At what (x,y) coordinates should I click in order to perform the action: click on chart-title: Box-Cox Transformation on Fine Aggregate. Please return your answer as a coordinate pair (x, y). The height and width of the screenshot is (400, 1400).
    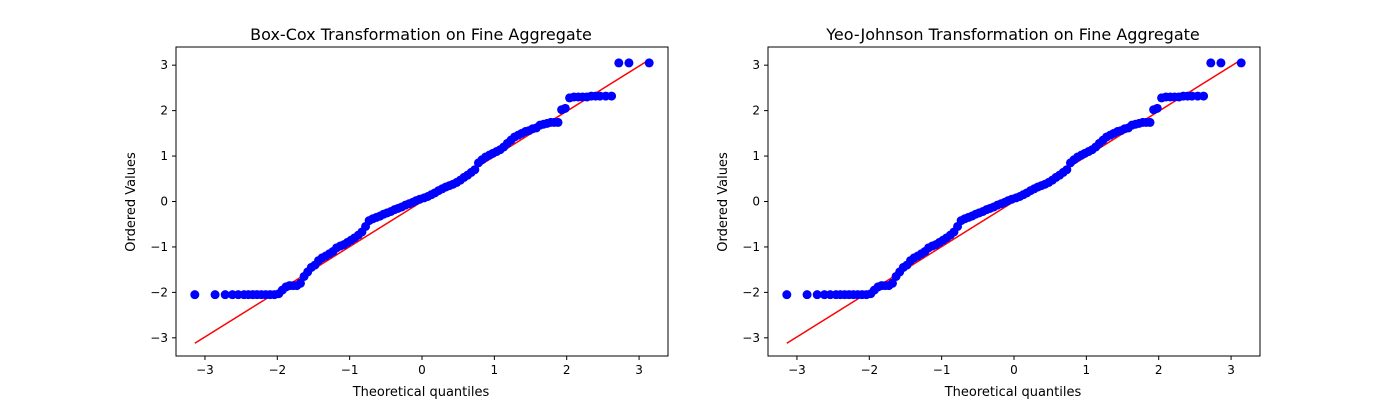
    Looking at the image, I should click on (421, 34).